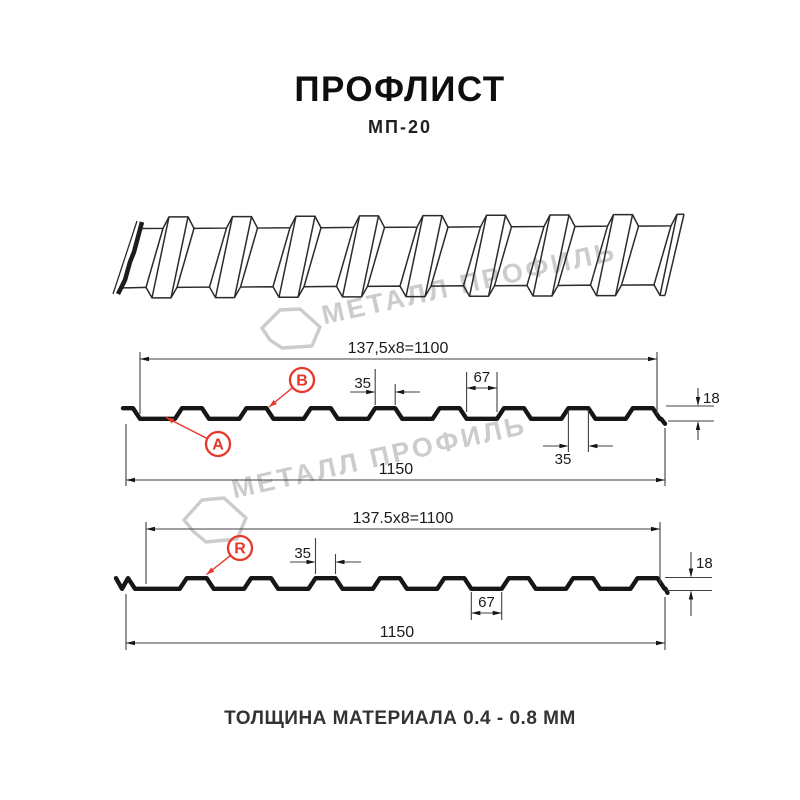 This screenshot has height=800, width=800. I want to click on dim-module-width: 137,5x8=1100, so click(398, 348).